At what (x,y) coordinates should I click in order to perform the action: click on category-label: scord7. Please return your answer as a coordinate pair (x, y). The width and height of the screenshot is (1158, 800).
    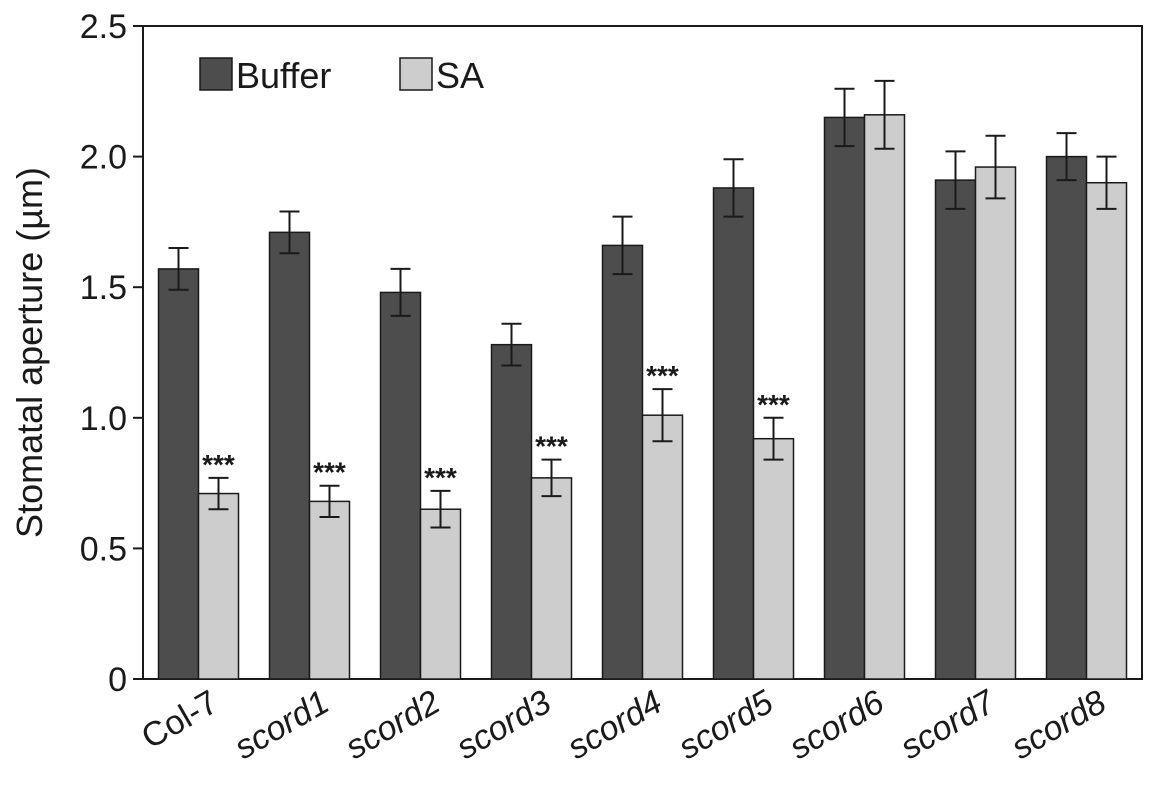
    Looking at the image, I should click on (948, 724).